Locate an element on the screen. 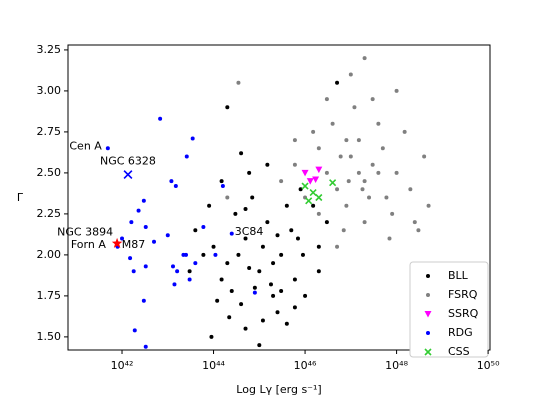  legend-label: FSRQ is located at coordinates (463, 294).